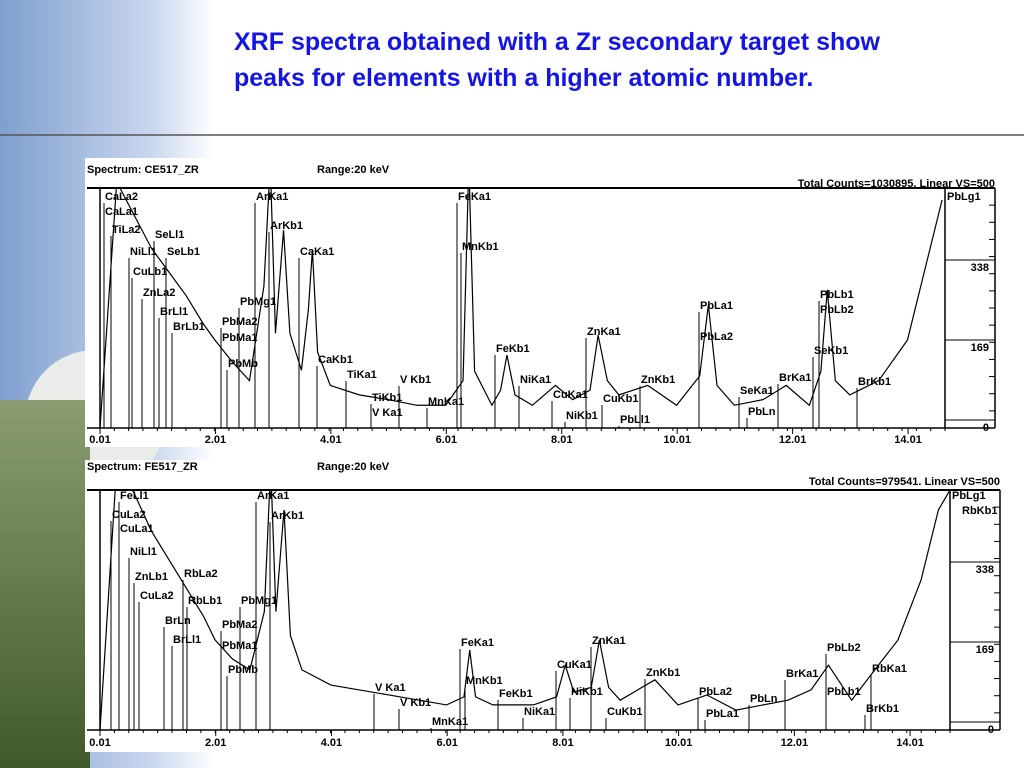 Image resolution: width=1024 pixels, height=768 pixels. Describe the element at coordinates (969, 496) in the screenshot. I see `peak-label: PbLg1` at that location.